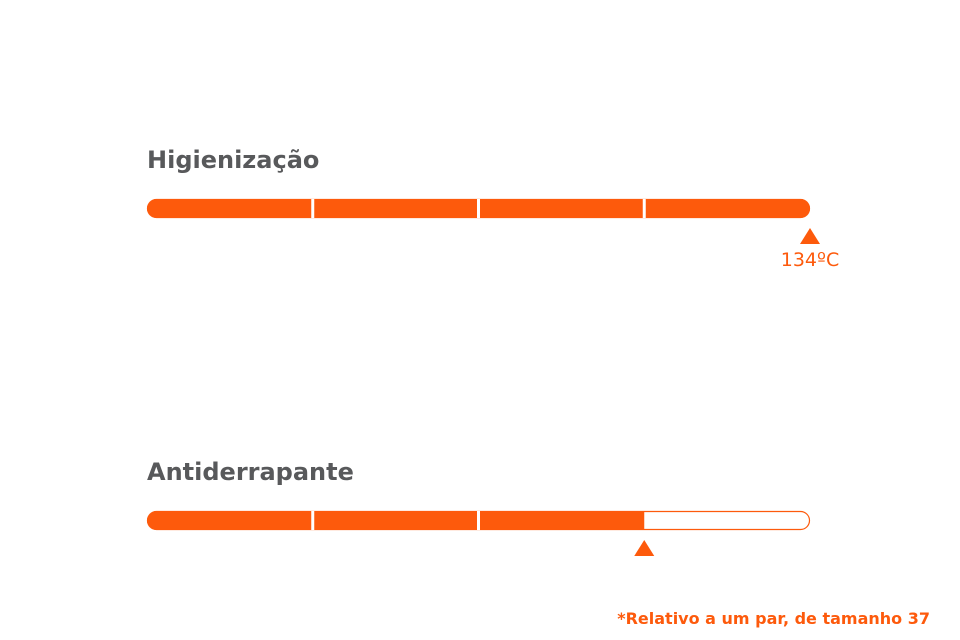 This screenshot has width=960, height=640. Describe the element at coordinates (773, 618) in the screenshot. I see `footnote: *Relativo a um par, de tamanho 37` at that location.